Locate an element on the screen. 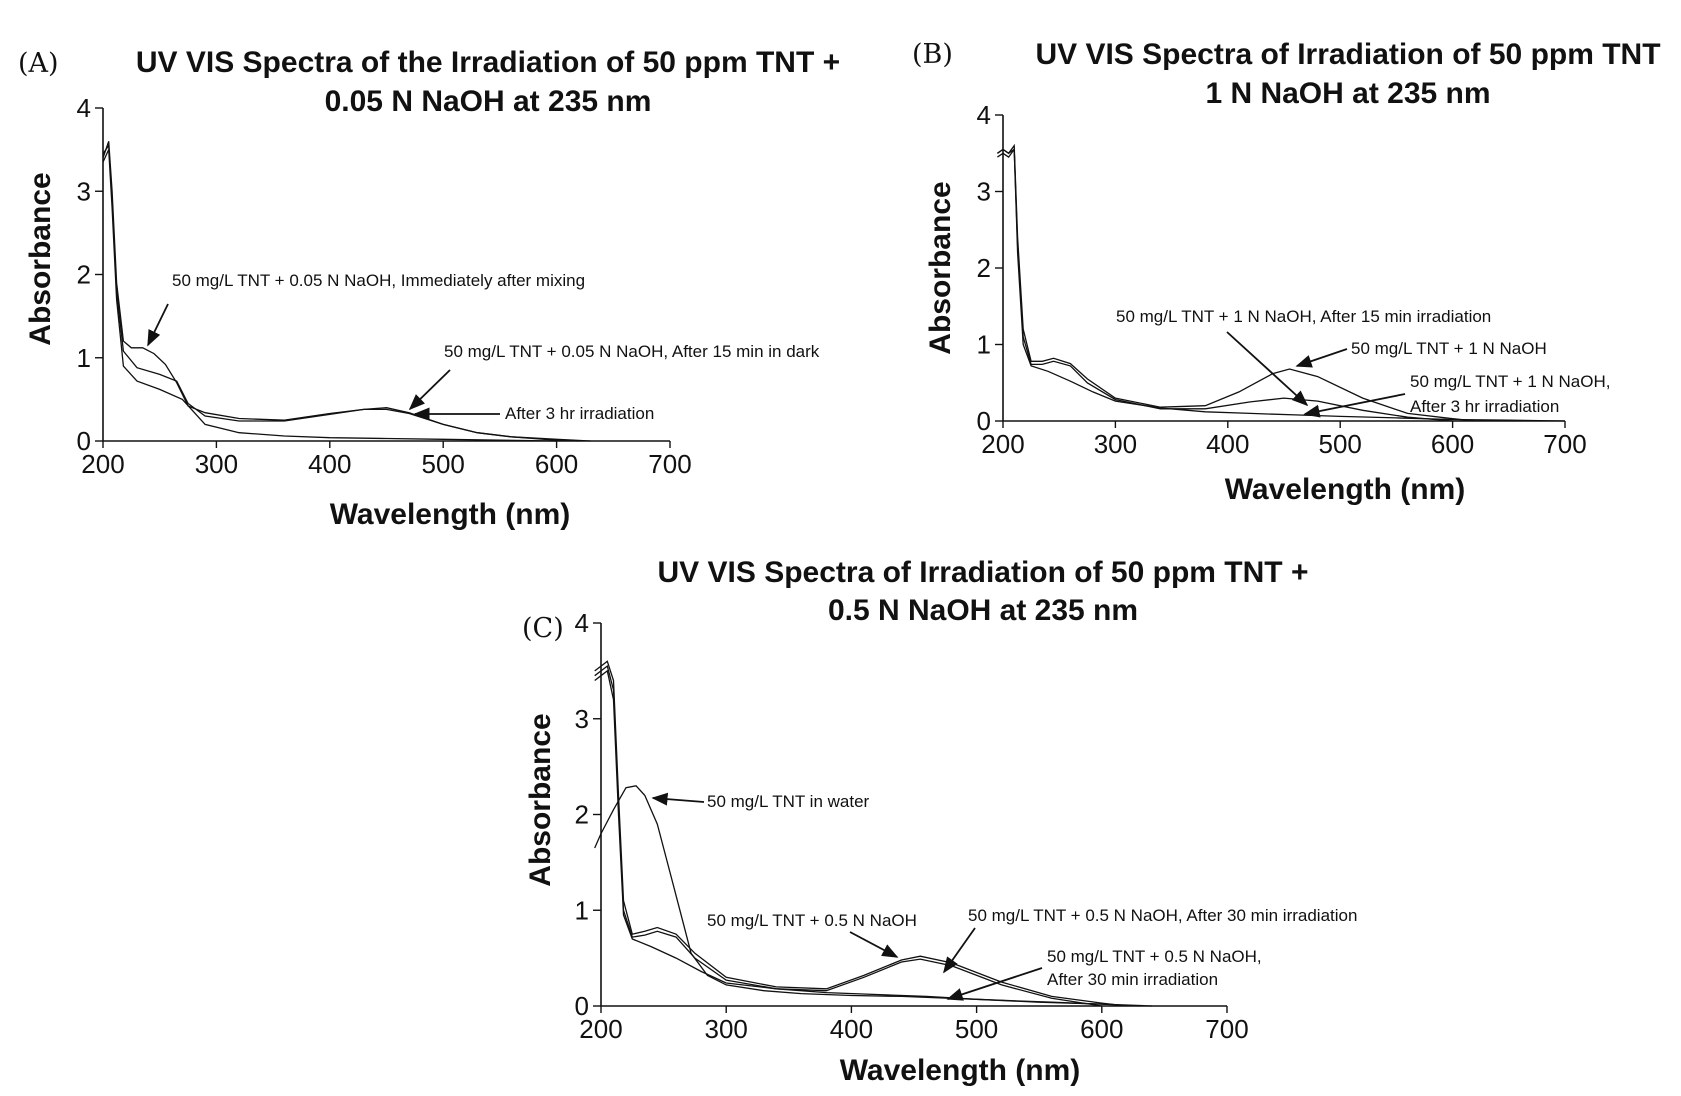 This screenshot has height=1096, width=1681. annotation-label: 50 mg/L TNT + 0.5 N NaOH, is located at coordinates (1154, 956).